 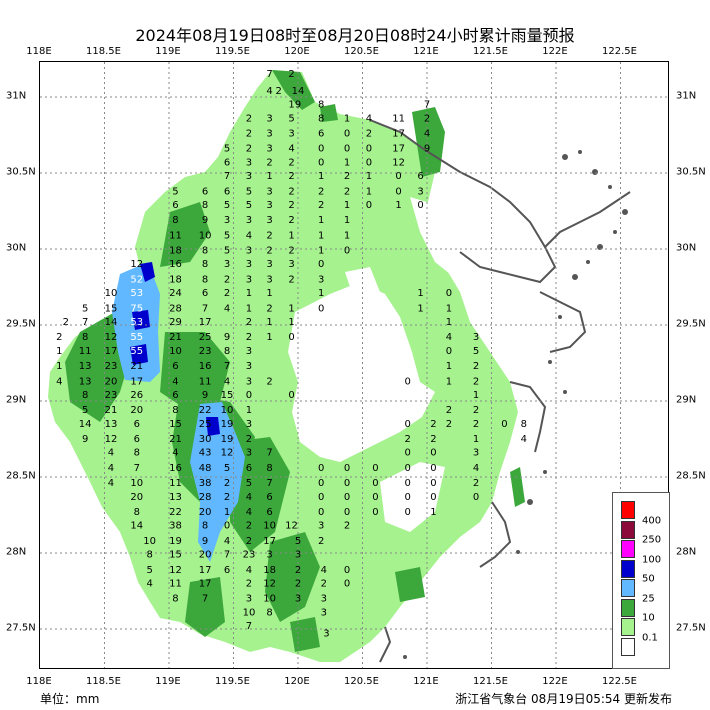 I want to click on unit-label: 单位：mm, so click(x=70, y=699).